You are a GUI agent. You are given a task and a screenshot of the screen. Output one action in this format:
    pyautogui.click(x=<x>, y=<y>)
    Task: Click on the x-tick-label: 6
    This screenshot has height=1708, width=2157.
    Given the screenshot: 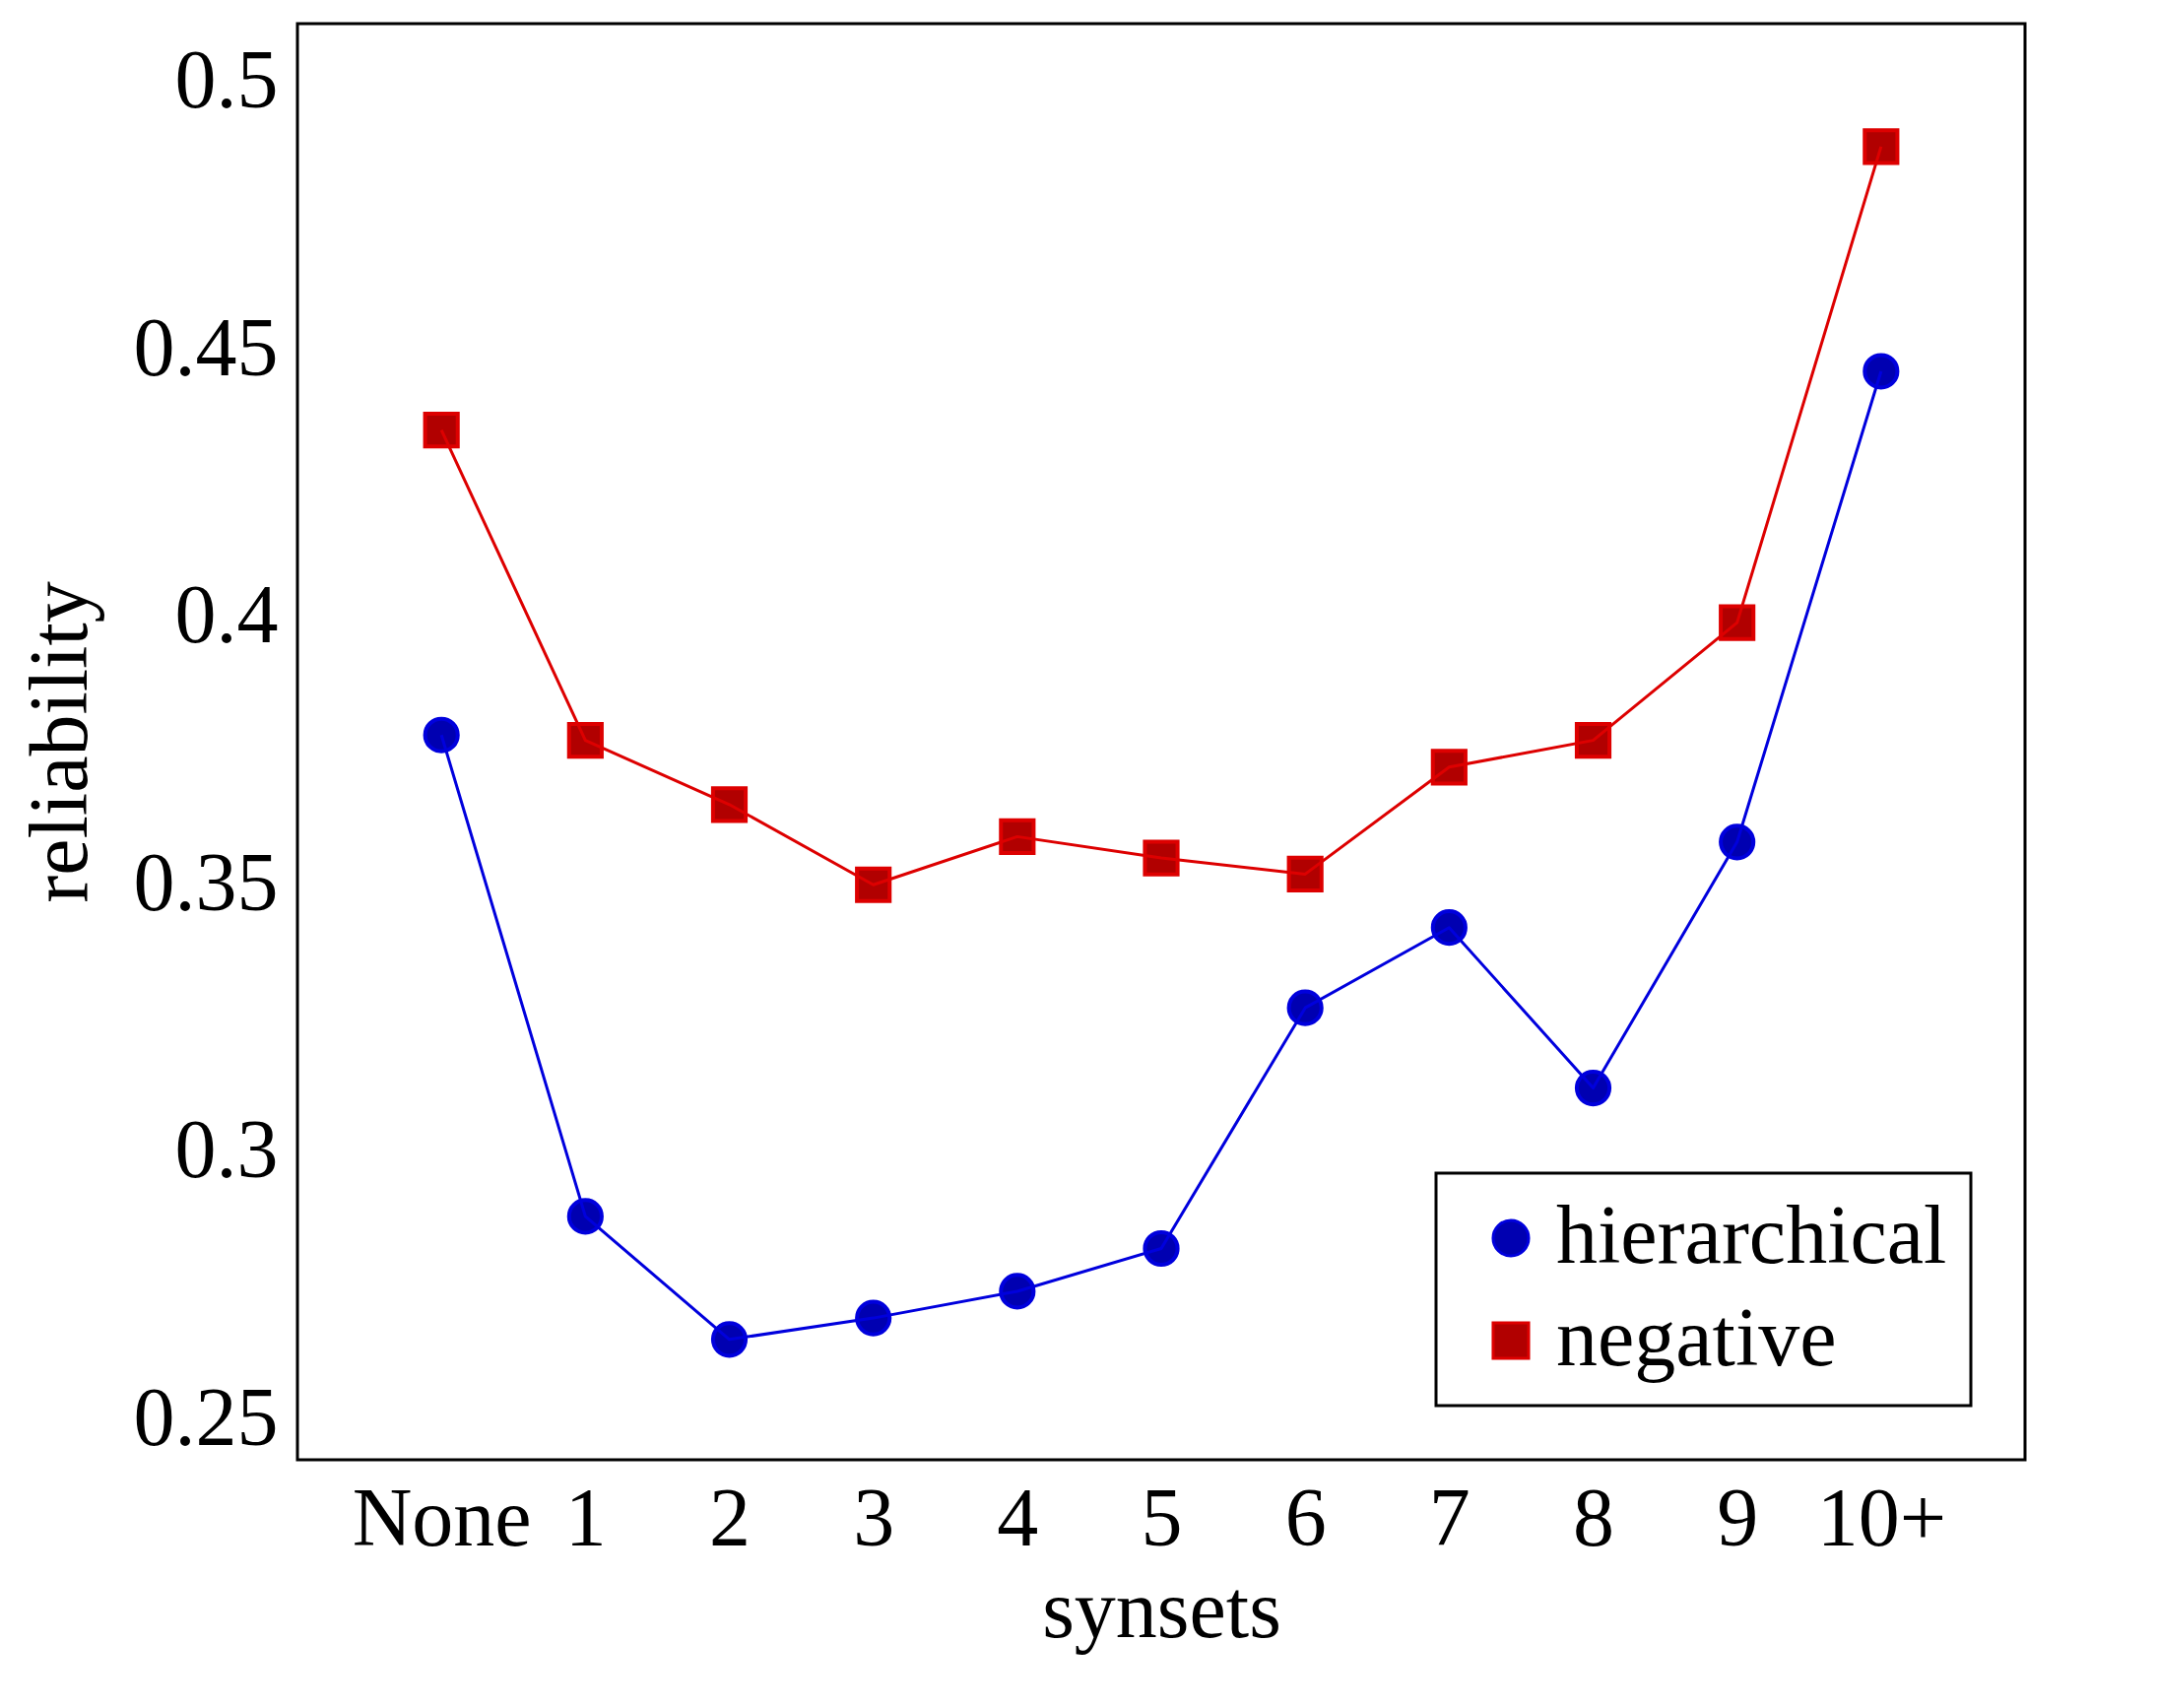 What is the action you would take?
    pyautogui.click(x=1305, y=1517)
    